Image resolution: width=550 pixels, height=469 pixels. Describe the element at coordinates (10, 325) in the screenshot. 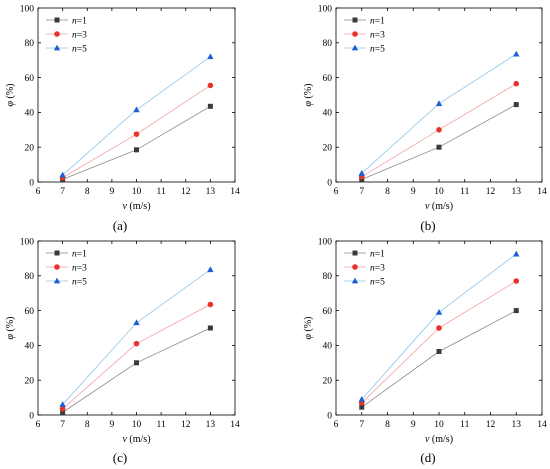

I see `y-axis-unit: (%)` at that location.